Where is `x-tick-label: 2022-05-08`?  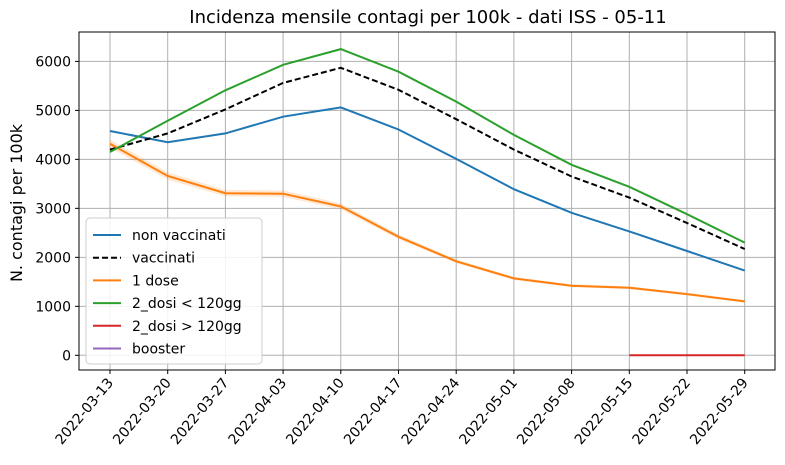
x-tick-label: 2022-05-08 is located at coordinates (546, 411).